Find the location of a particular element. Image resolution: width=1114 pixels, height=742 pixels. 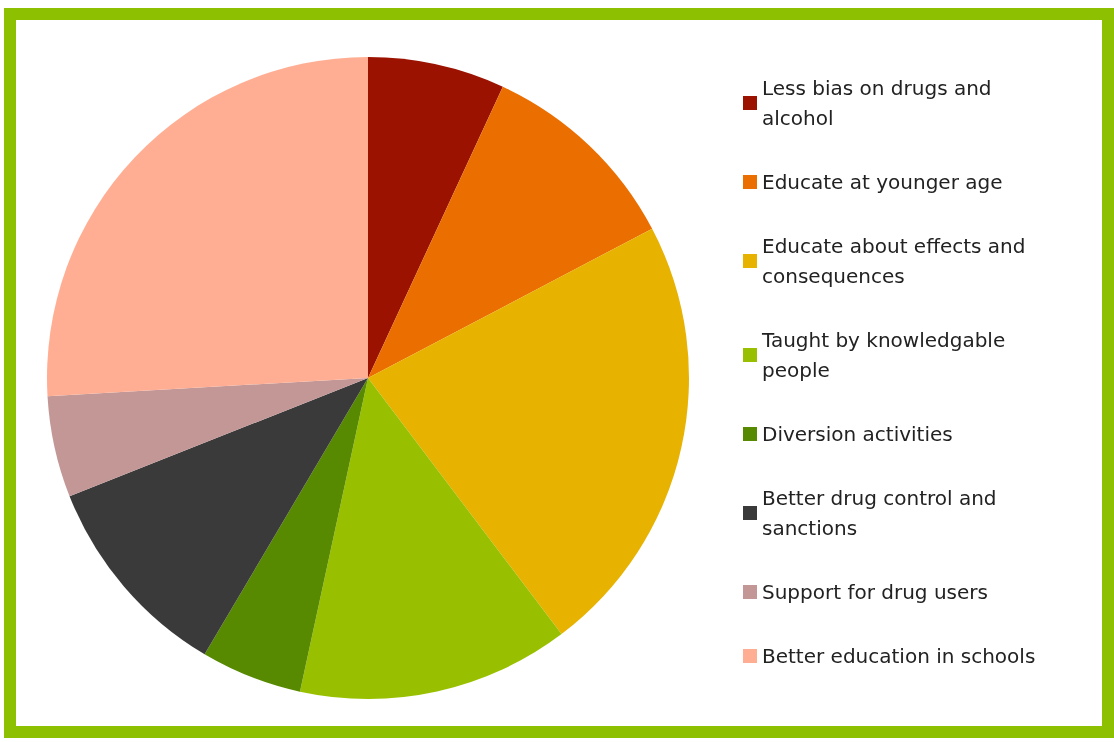

legend-label: Support for drug users is located at coordinates (875, 592).